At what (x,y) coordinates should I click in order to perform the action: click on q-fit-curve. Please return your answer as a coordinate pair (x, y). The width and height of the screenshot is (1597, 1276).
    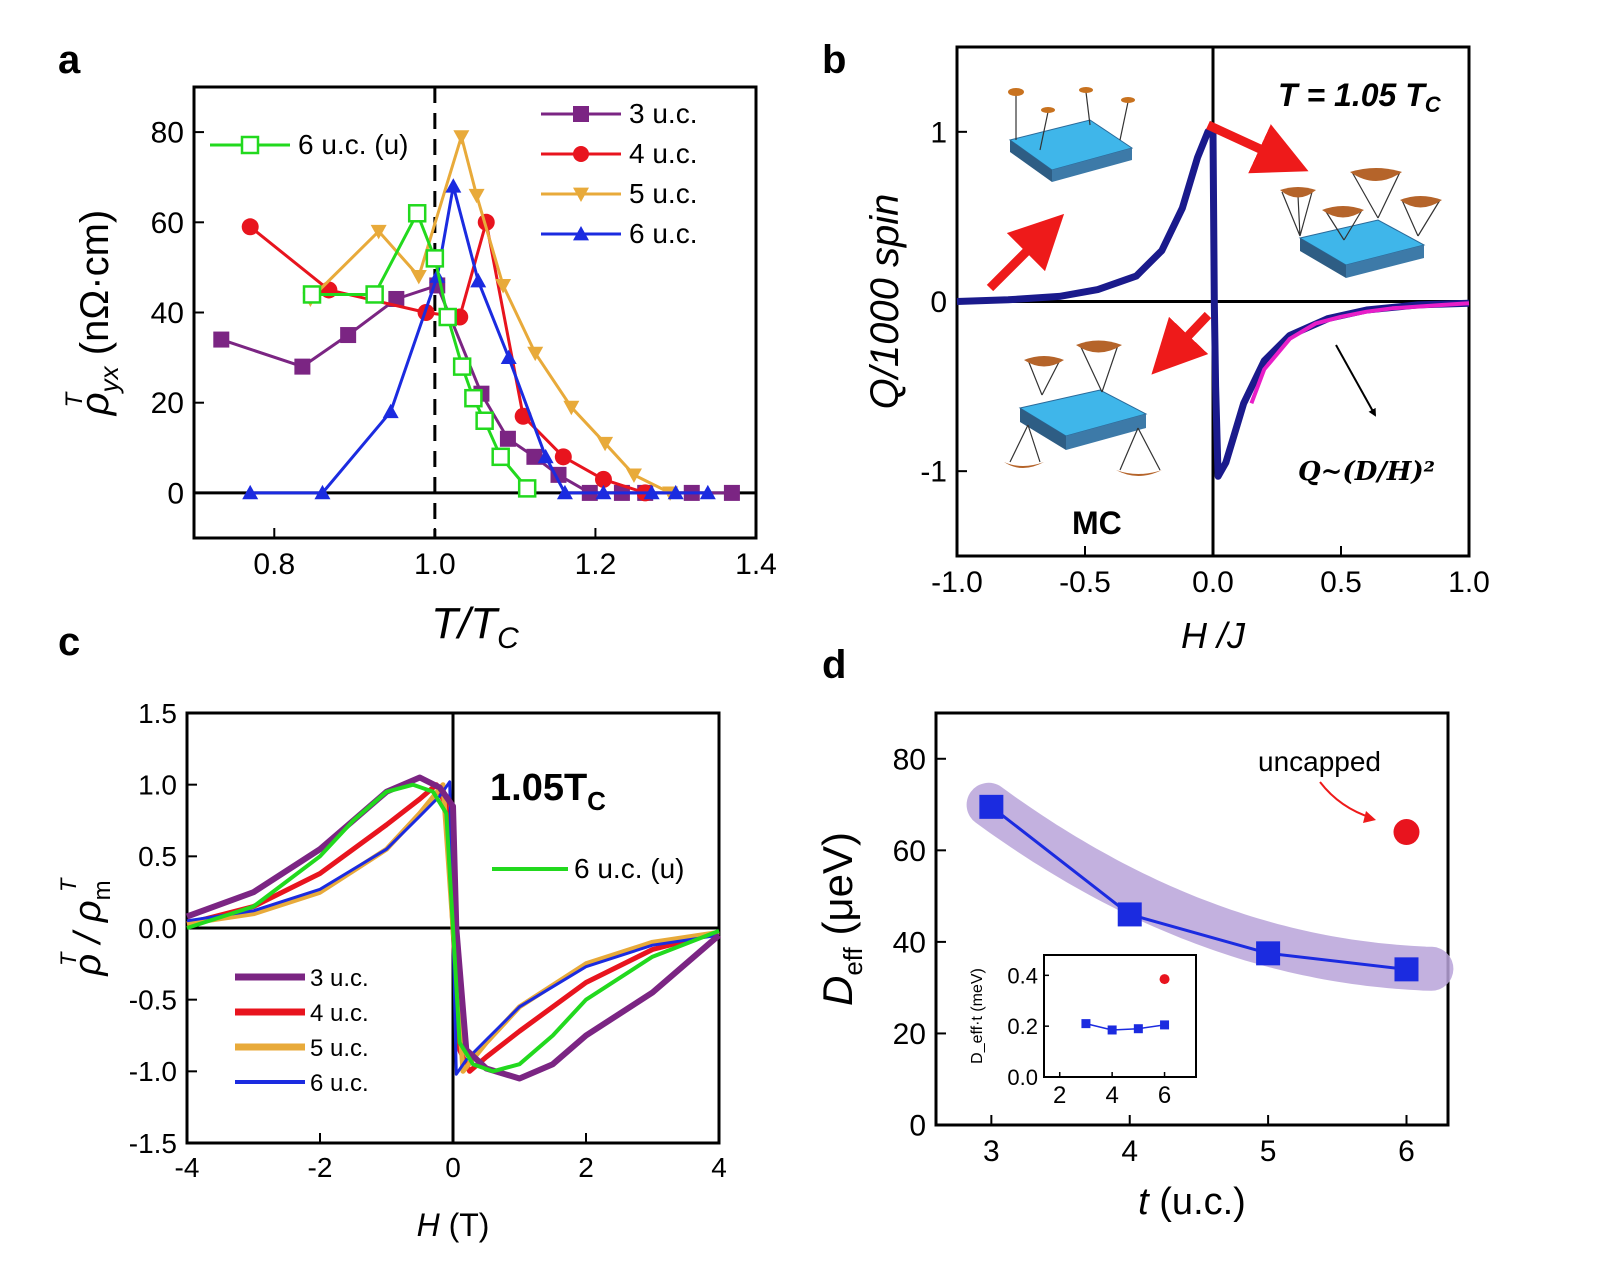
    Looking at the image, I should click on (1359, 353).